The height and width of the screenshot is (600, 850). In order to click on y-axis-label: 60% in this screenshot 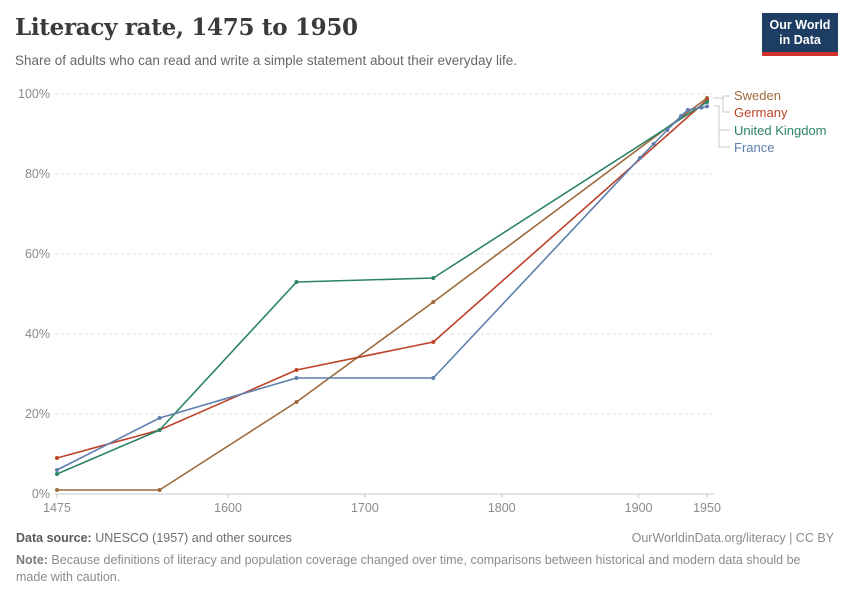, I will do `click(37, 254)`.